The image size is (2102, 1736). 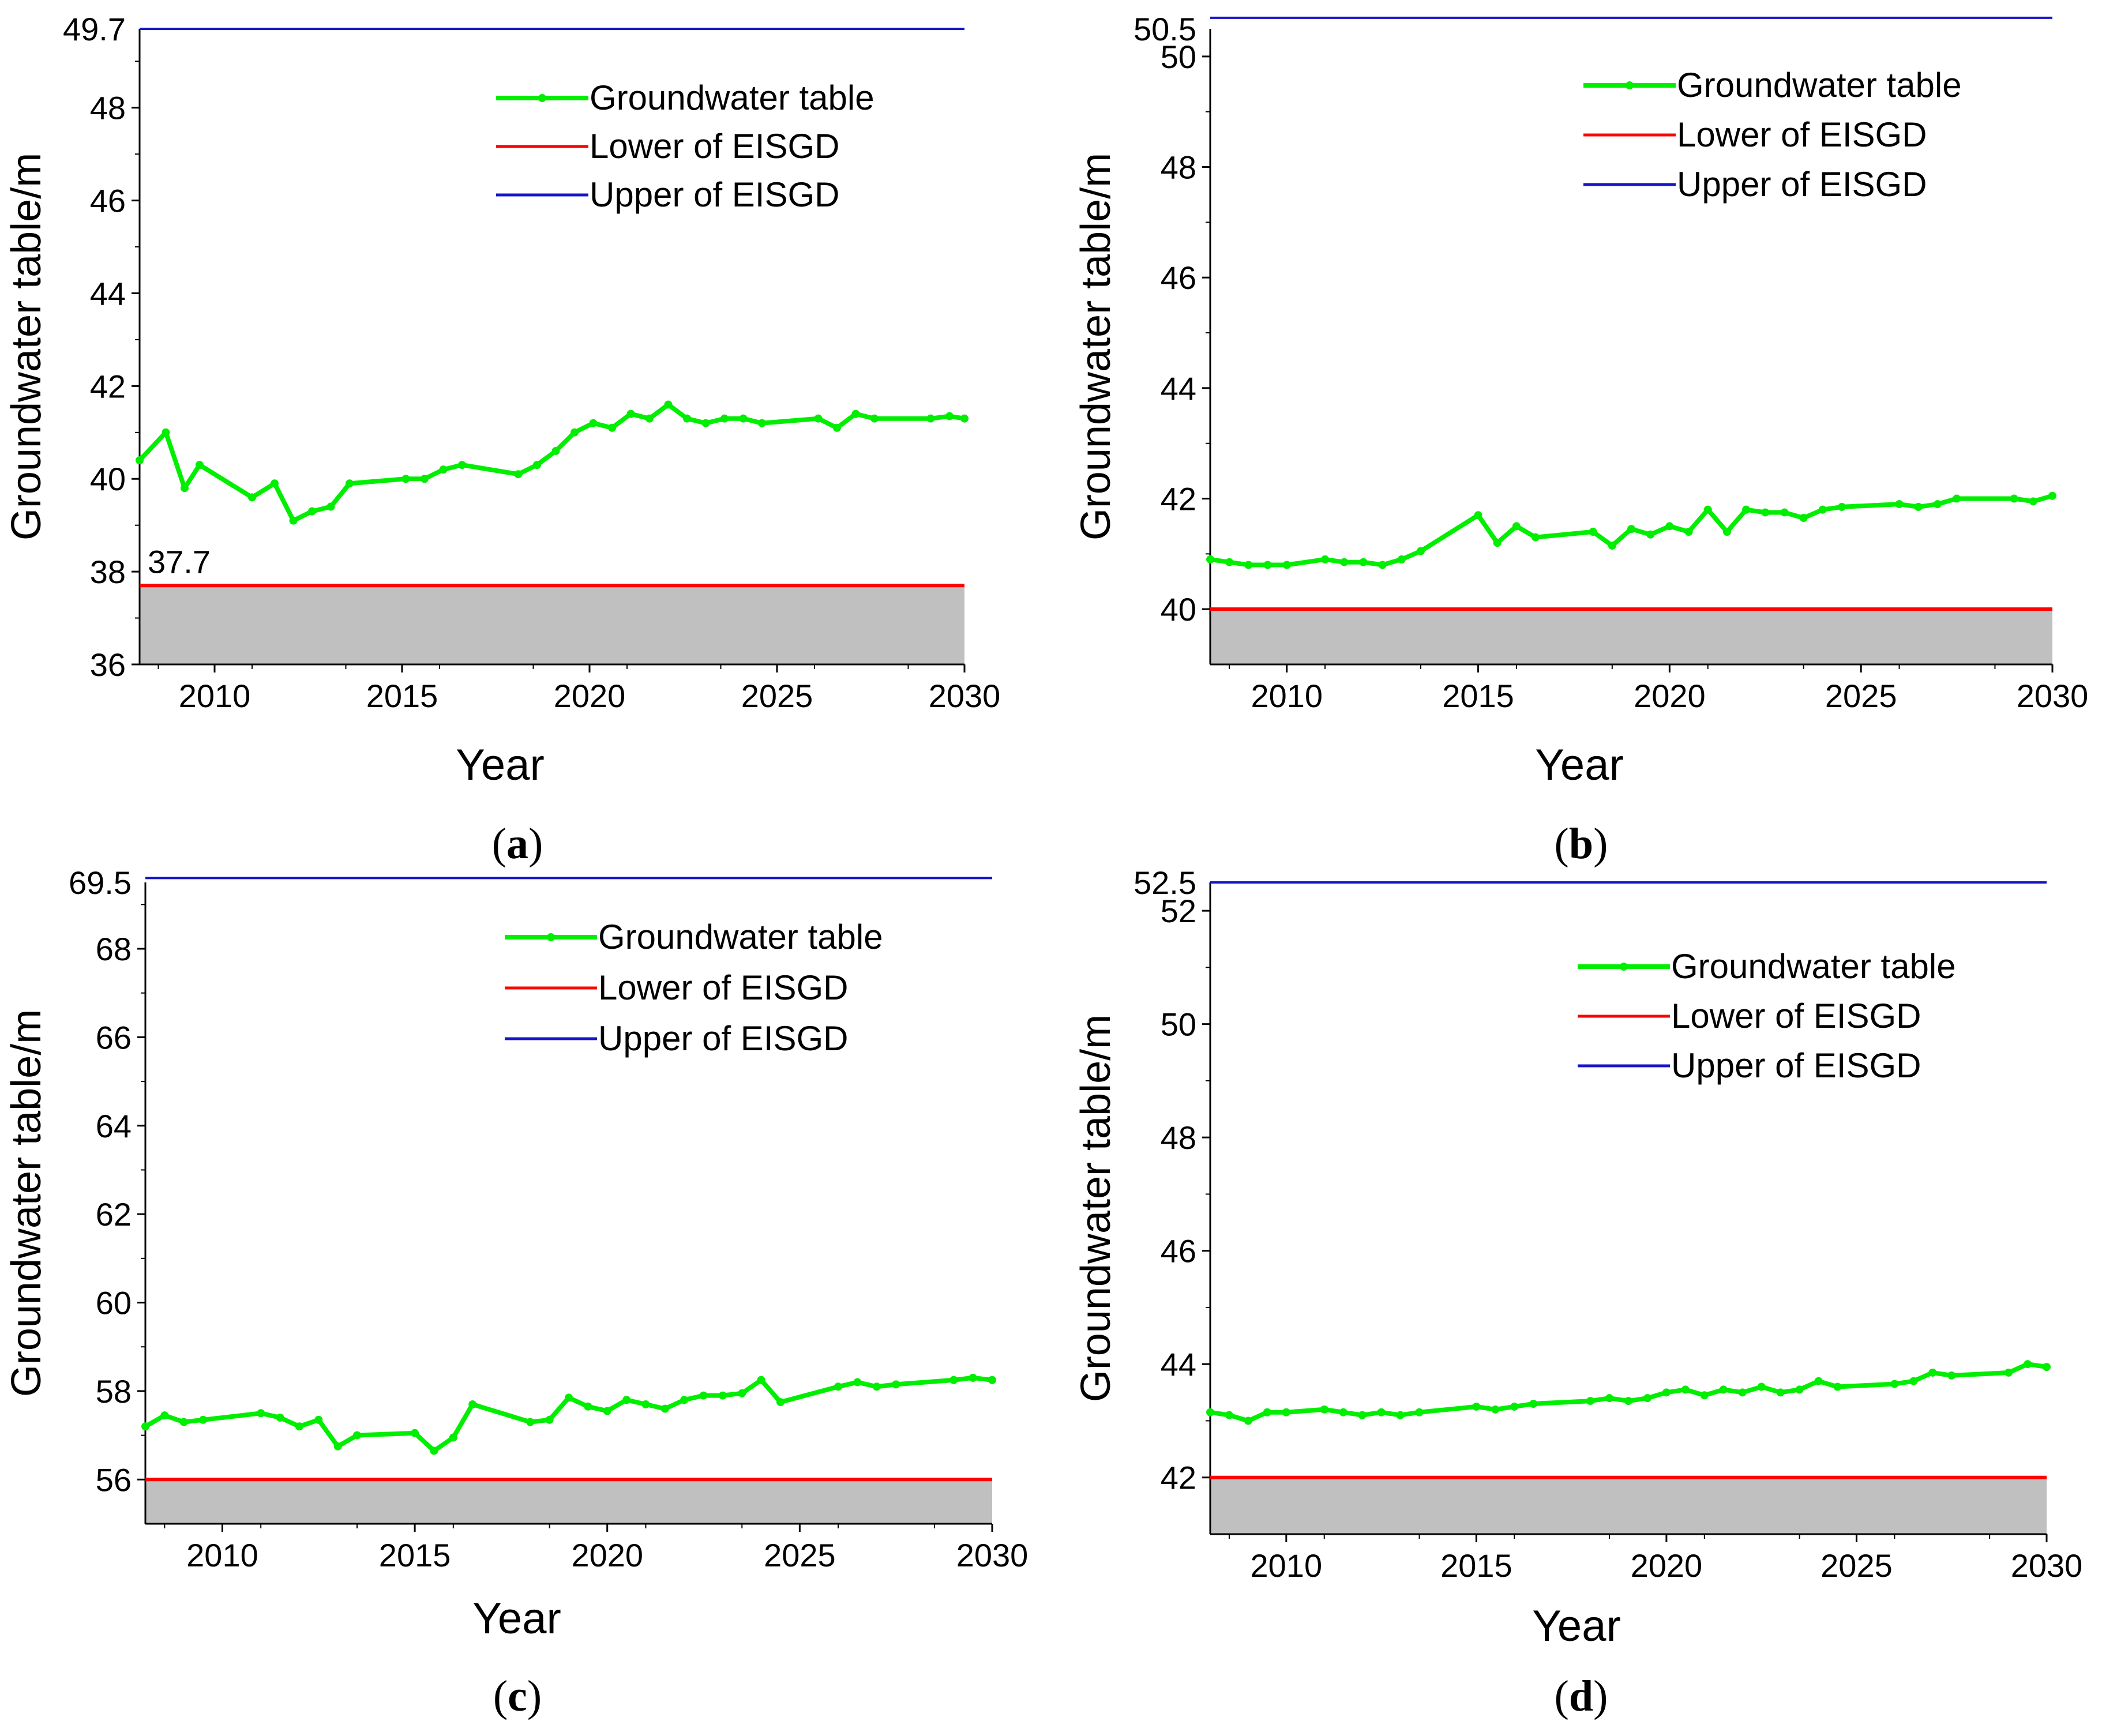 I want to click on y-tick-label: 42, so click(x=1178, y=499).